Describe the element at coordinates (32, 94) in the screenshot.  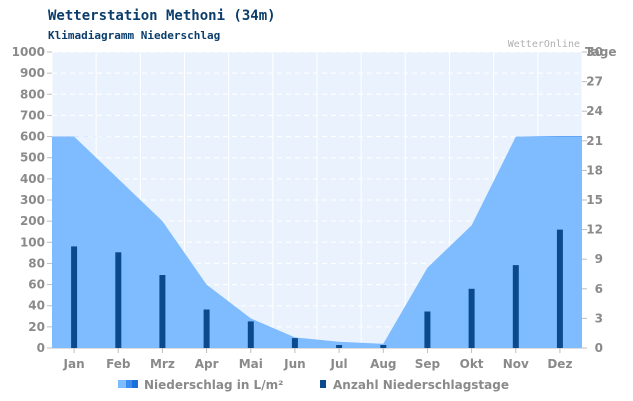
I see `left-tick-label: 800` at that location.